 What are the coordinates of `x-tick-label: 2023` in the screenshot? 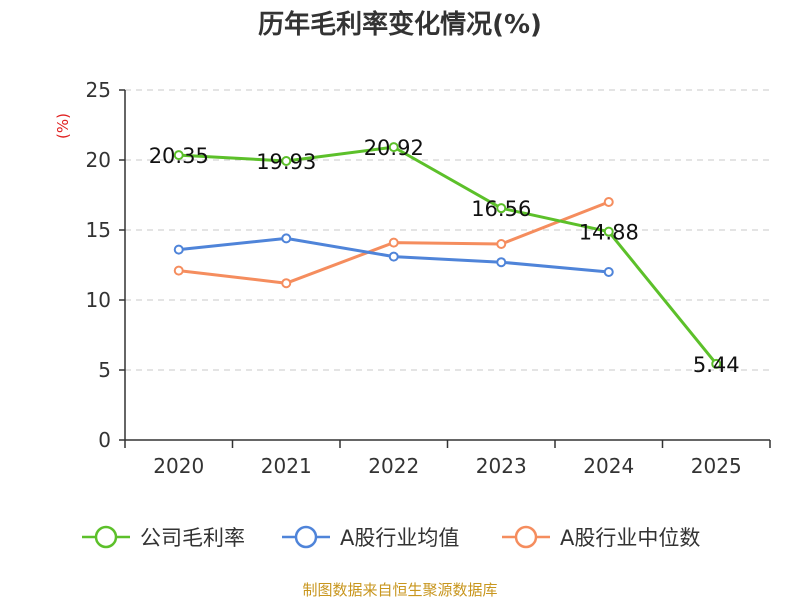 It's located at (501, 466).